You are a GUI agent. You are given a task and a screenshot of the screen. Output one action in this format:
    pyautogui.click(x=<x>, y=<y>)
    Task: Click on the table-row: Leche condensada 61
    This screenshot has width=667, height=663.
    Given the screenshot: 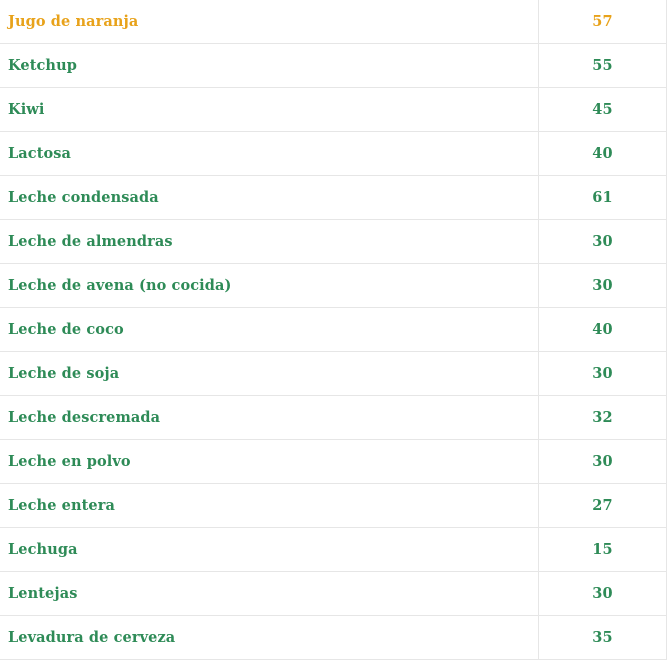 What is the action you would take?
    pyautogui.click(x=333, y=197)
    